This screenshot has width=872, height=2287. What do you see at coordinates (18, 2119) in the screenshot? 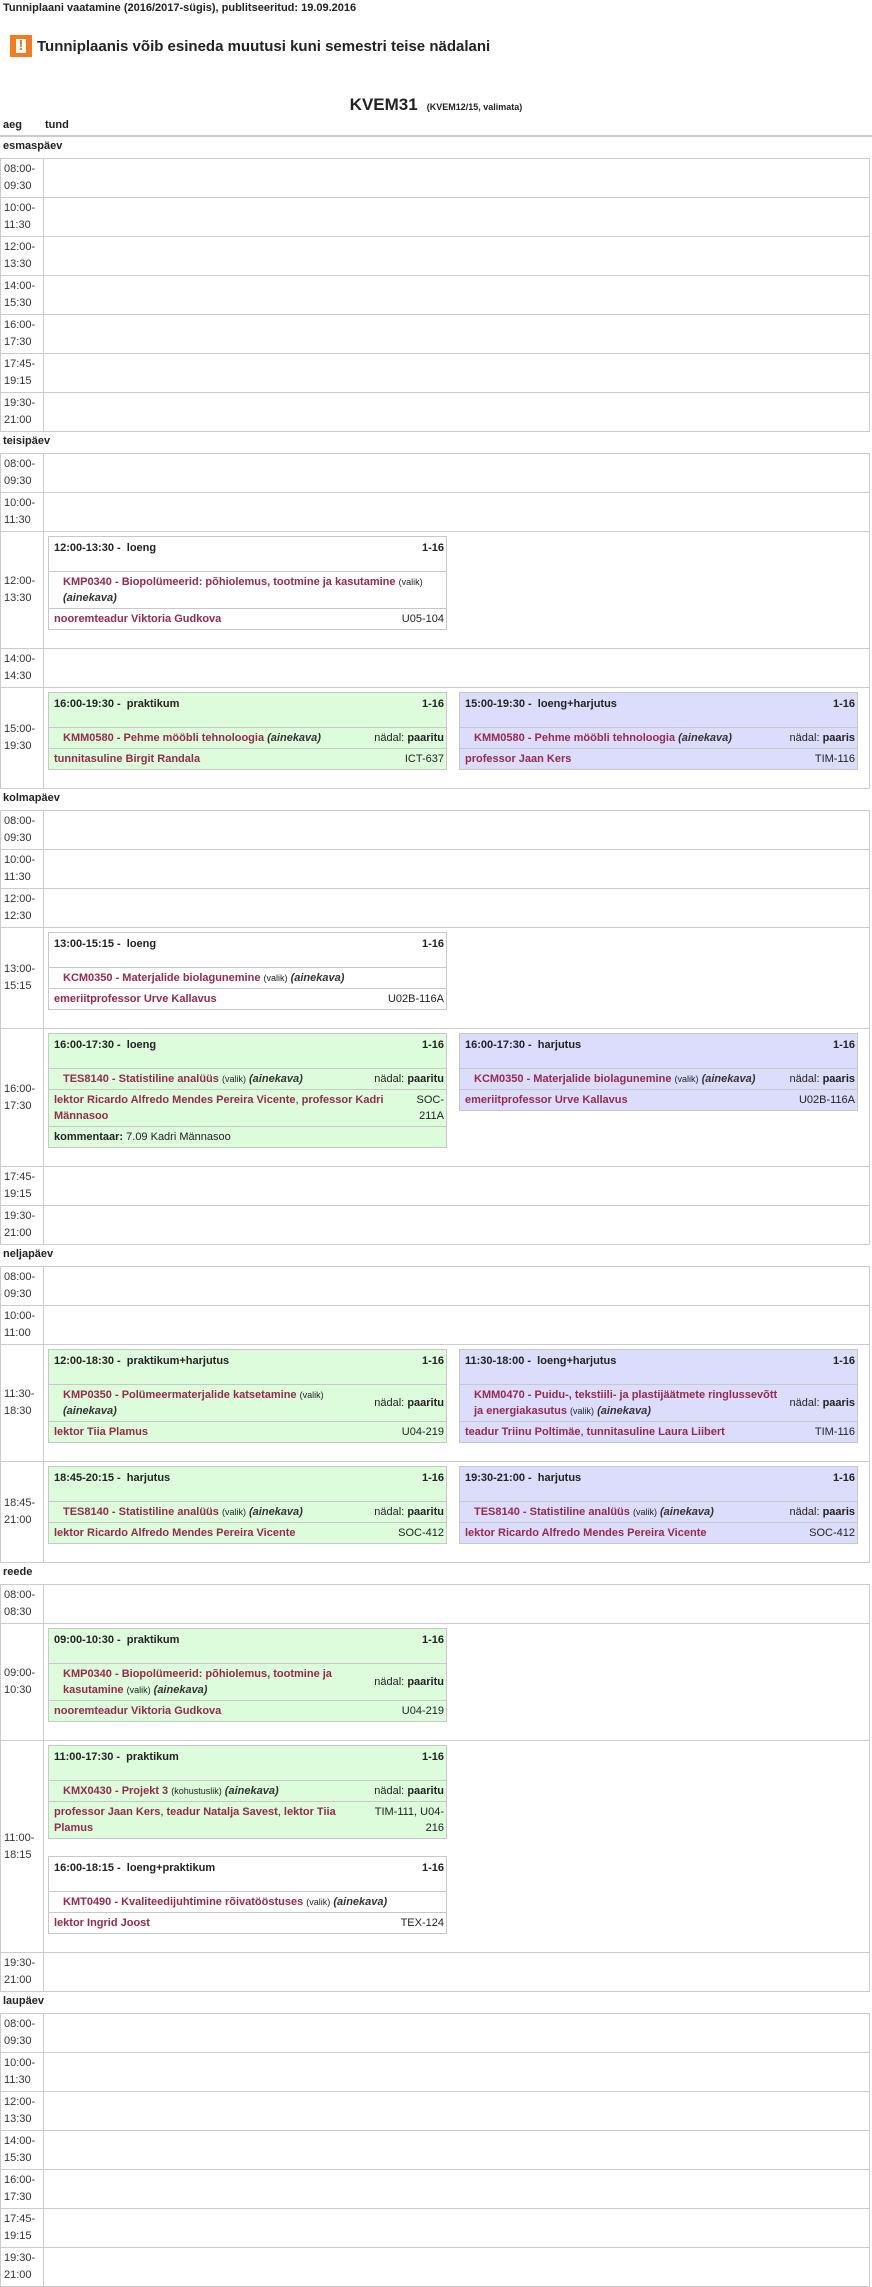
I see `slot-end: 13:30` at bounding box center [18, 2119].